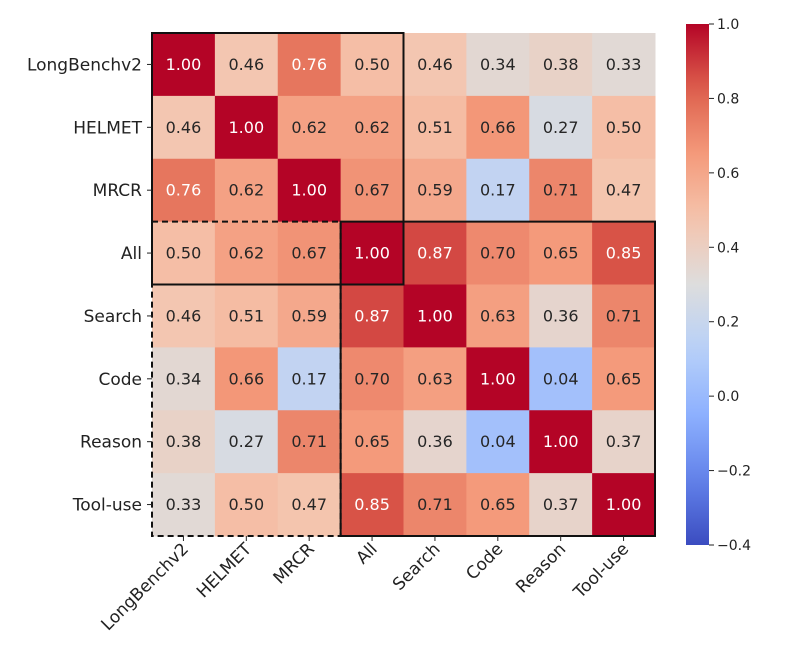  Describe the element at coordinates (561, 127) in the screenshot. I see `cell-value-label: 0.27` at that location.